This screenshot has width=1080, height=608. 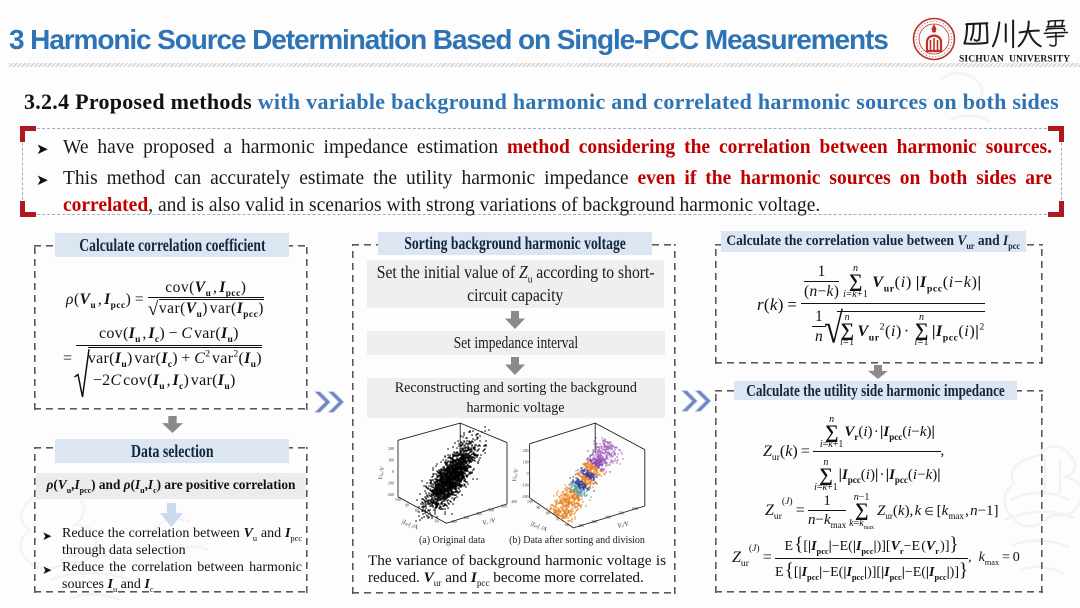 I want to click on svg-text: Vᵣ /V, so click(x=489, y=522).